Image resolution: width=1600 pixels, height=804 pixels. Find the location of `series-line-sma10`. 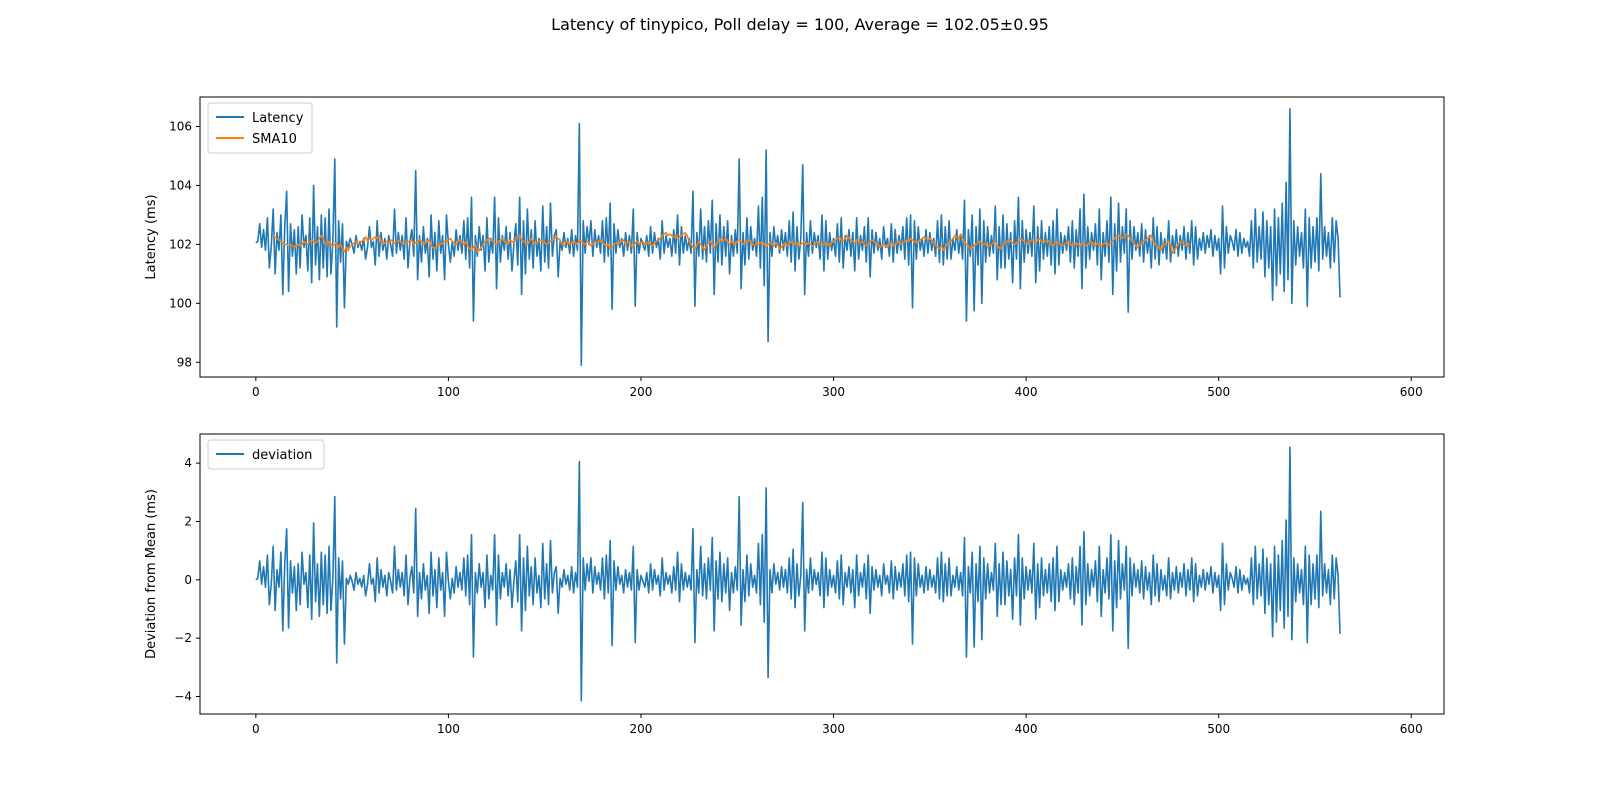

series-line-sma10 is located at coordinates (731, 243).